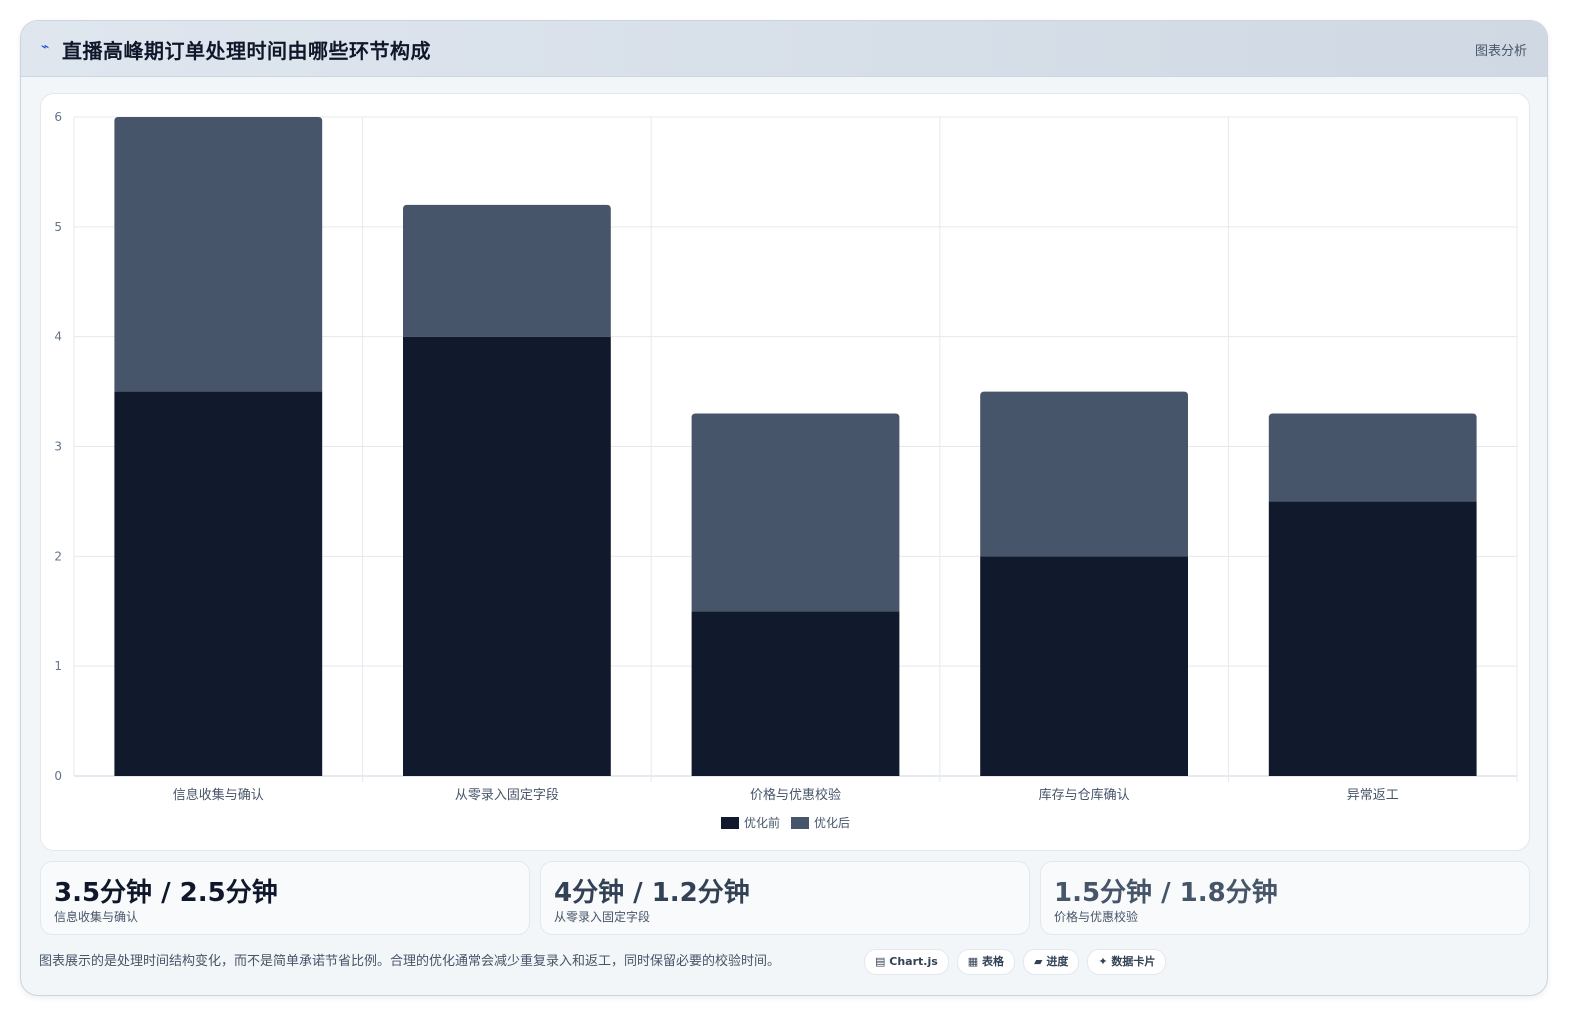  What do you see at coordinates (285, 898) in the screenshot?
I see `stat-card-1: 3.5分钟 / 2.5分钟 信息收集与确认` at bounding box center [285, 898].